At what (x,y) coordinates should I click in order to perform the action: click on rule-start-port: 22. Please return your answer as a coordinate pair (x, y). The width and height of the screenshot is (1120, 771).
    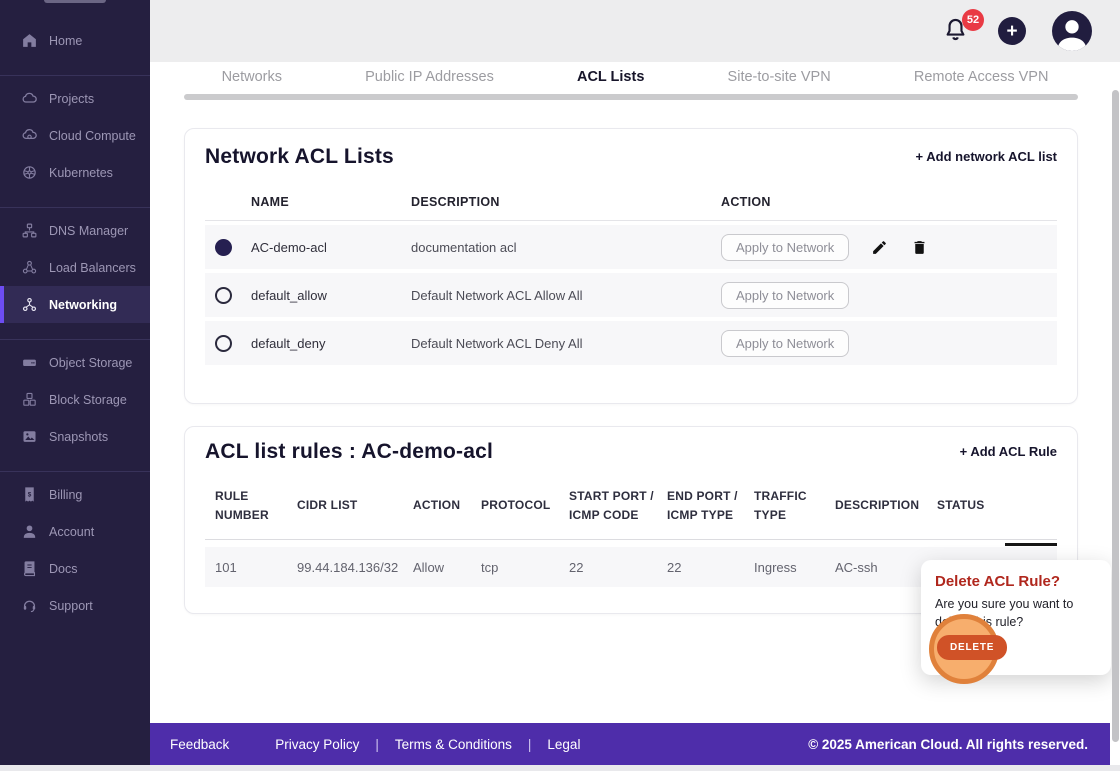
    Looking at the image, I should click on (576, 567).